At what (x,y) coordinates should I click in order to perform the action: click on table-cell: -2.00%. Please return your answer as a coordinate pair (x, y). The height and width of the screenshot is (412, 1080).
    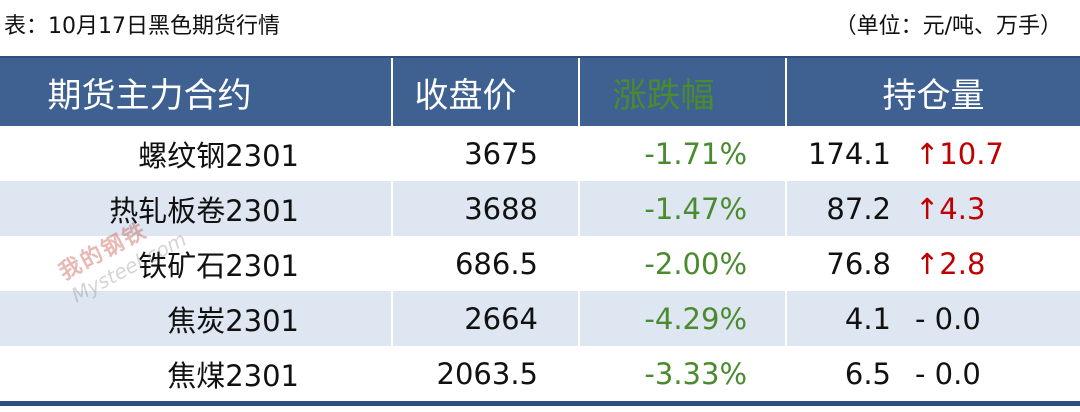
    Looking at the image, I should click on (683, 263).